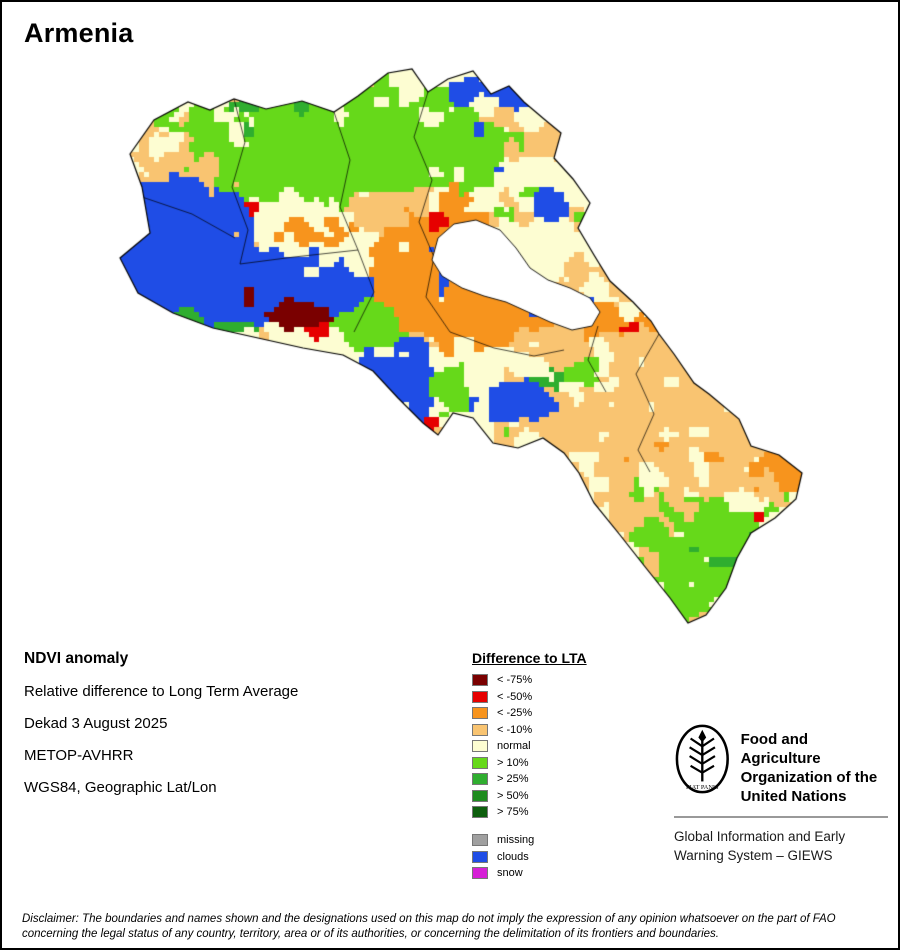 Image resolution: width=900 pixels, height=950 pixels. I want to click on legend-label: snow, so click(510, 873).